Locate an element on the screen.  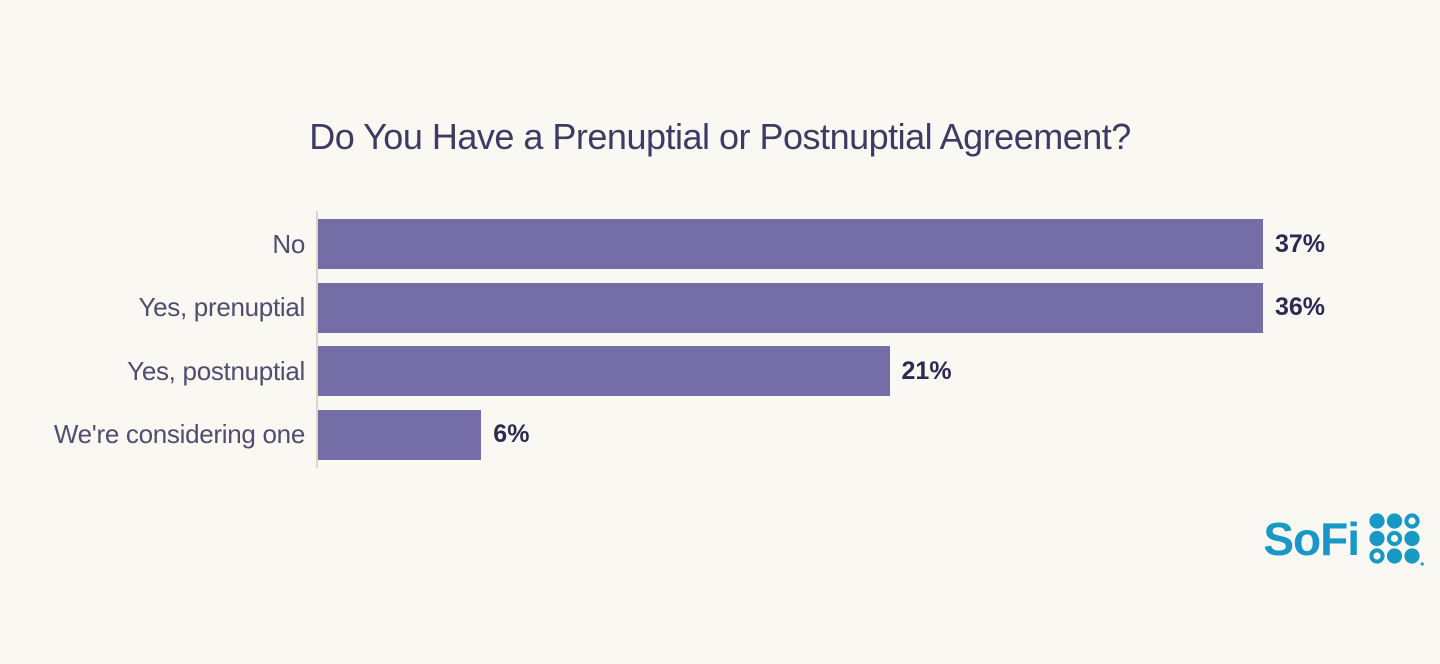
bar-track: 36% is located at coordinates (821, 307).